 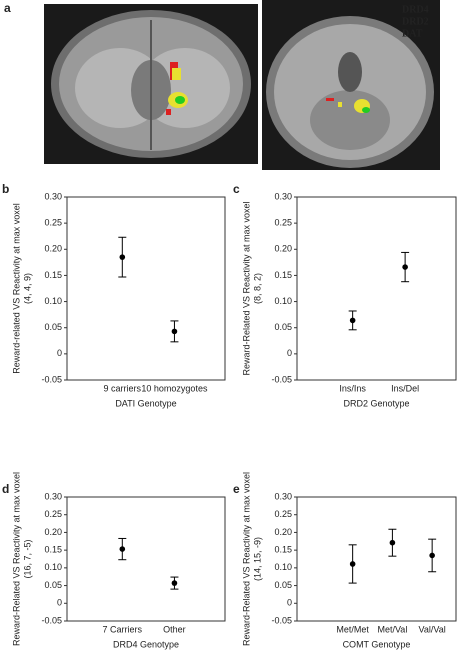 What do you see at coordinates (352, 629) in the screenshot?
I see `x-tick-label: Met/Met` at bounding box center [352, 629].